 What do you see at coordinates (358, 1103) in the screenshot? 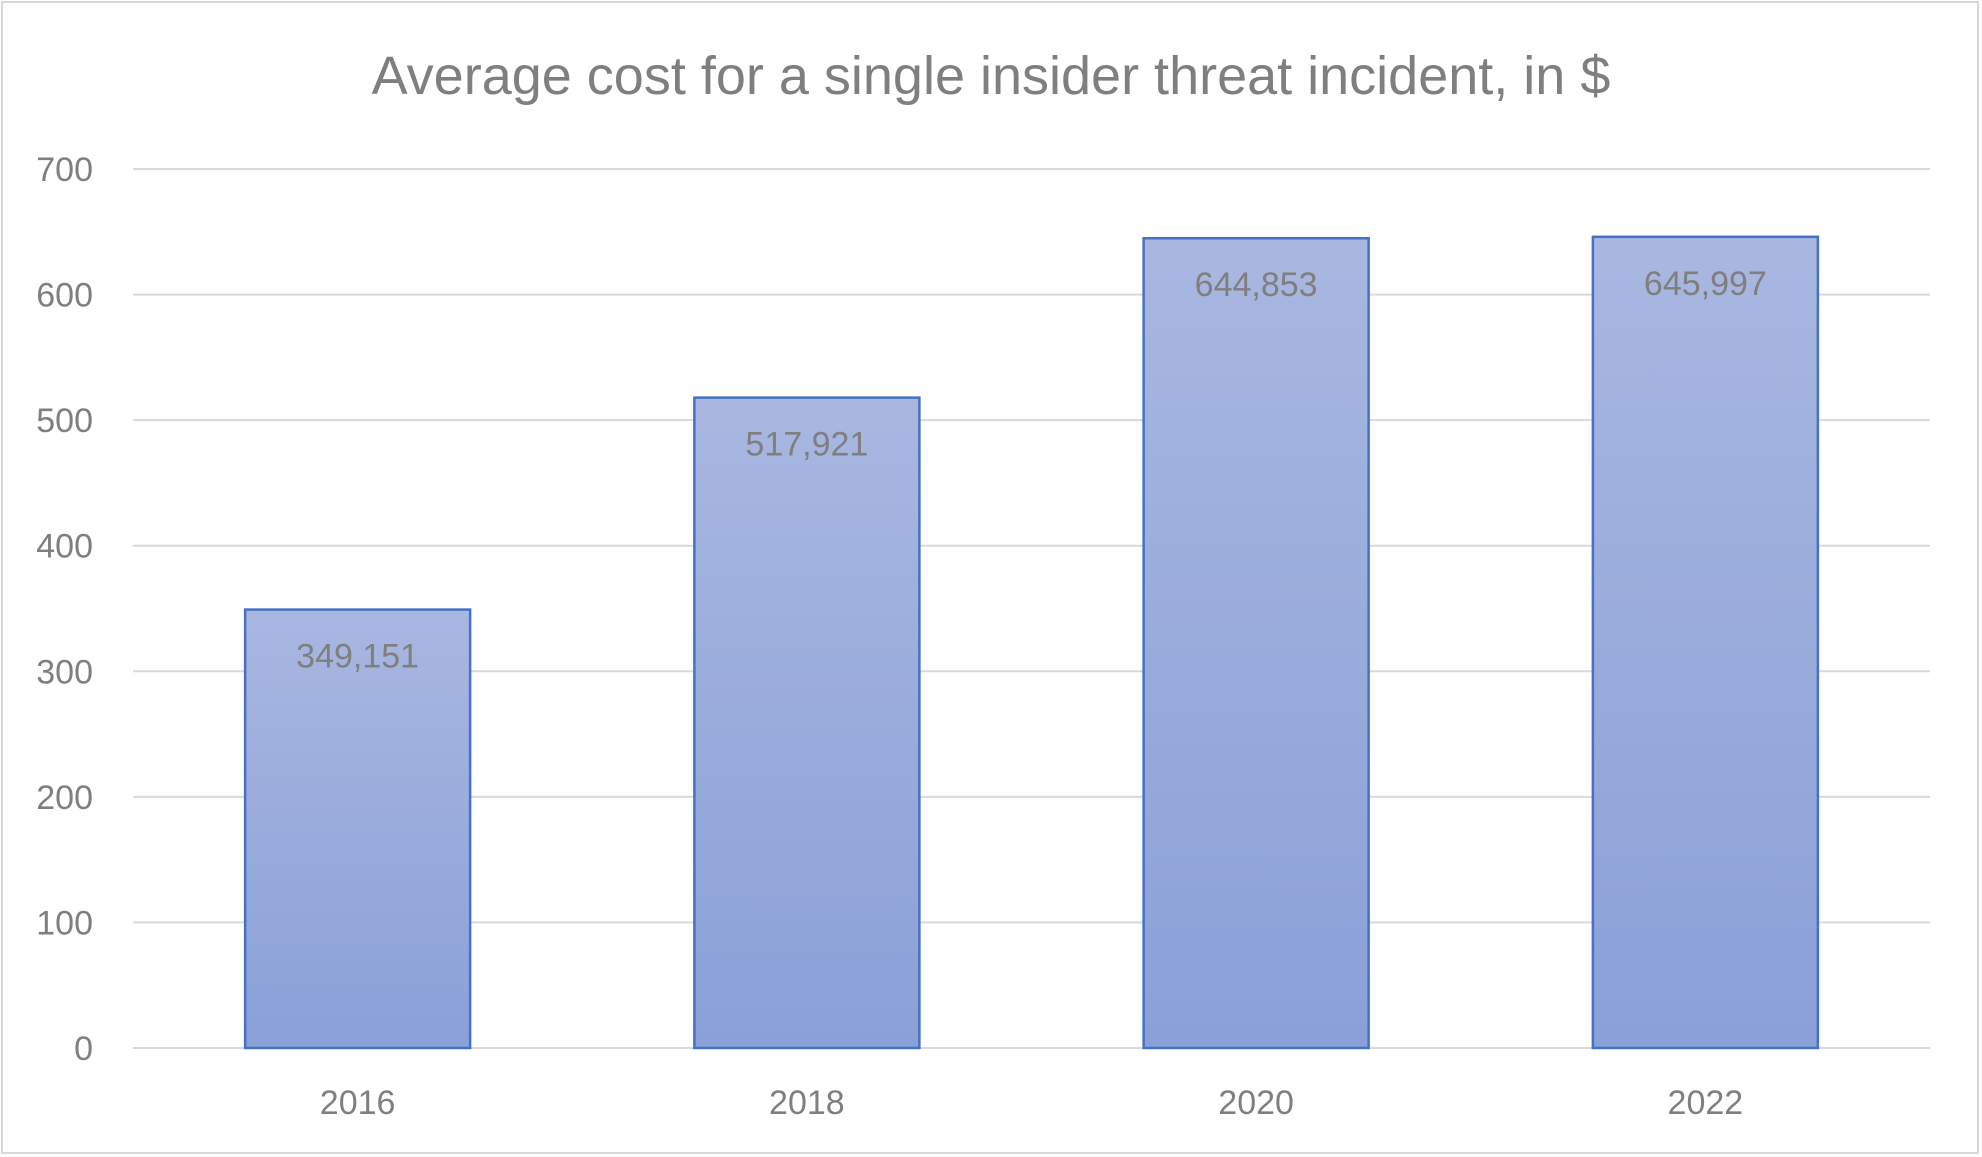
I see `x-tick-label: 2016` at bounding box center [358, 1103].